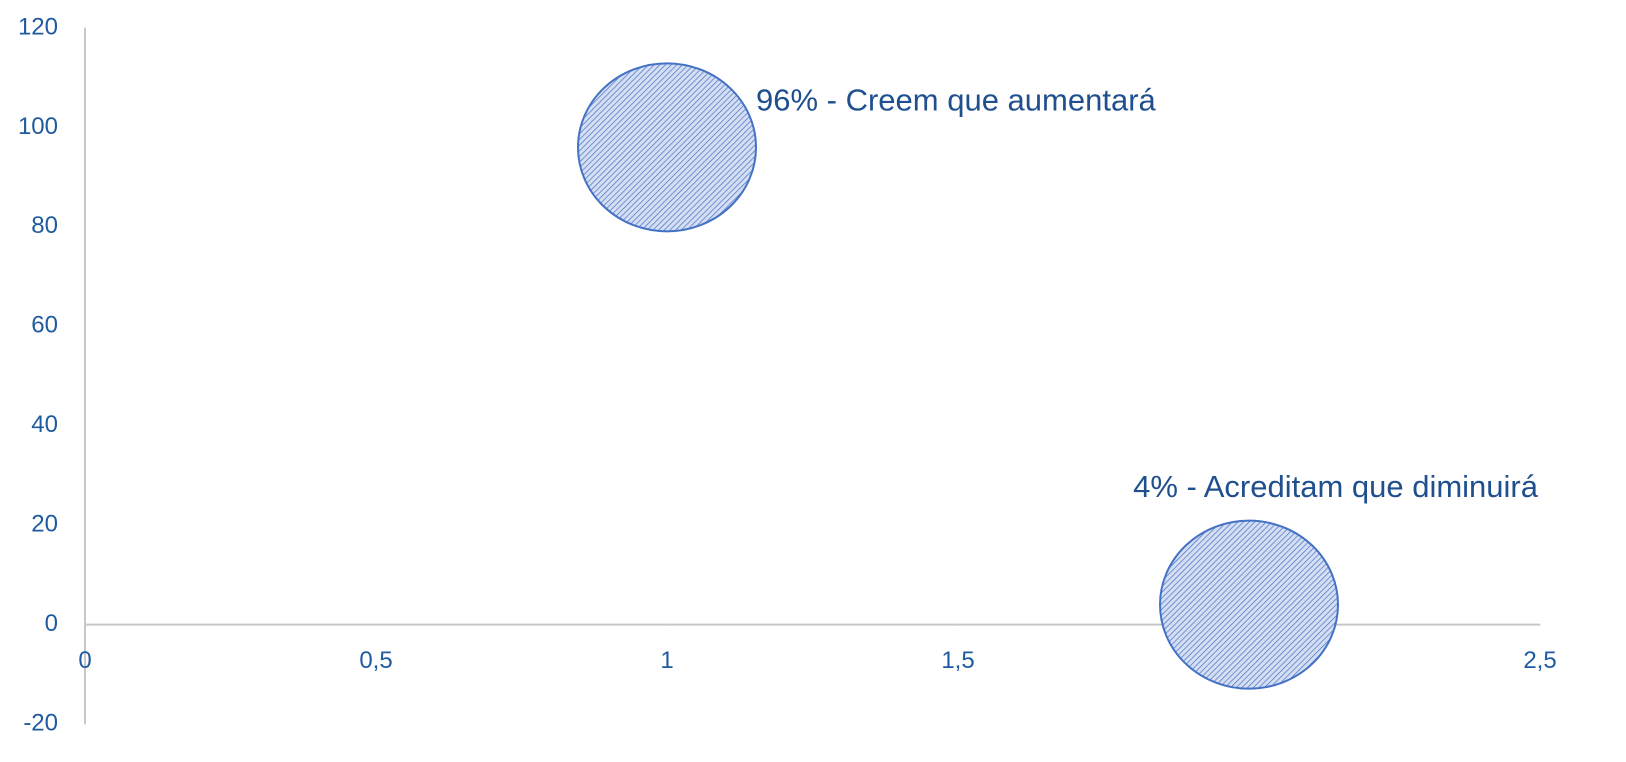 The width and height of the screenshot is (1626, 762). What do you see at coordinates (666, 660) in the screenshot?
I see `x-tick-label: 1` at bounding box center [666, 660].